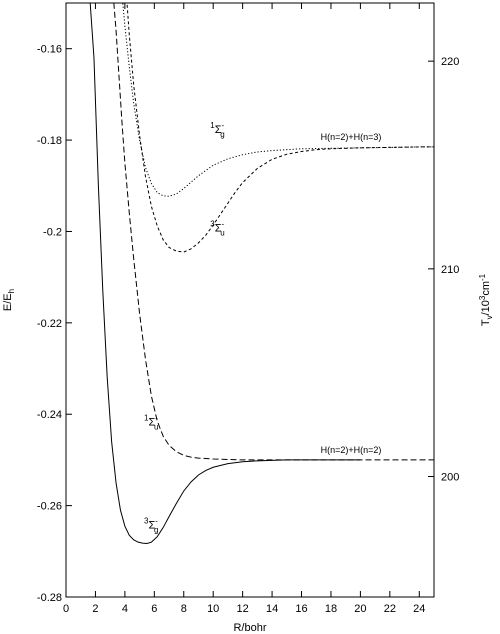 The height and width of the screenshot is (634, 500). I want to click on curve-label-4: 3Σ-u, so click(217, 228).